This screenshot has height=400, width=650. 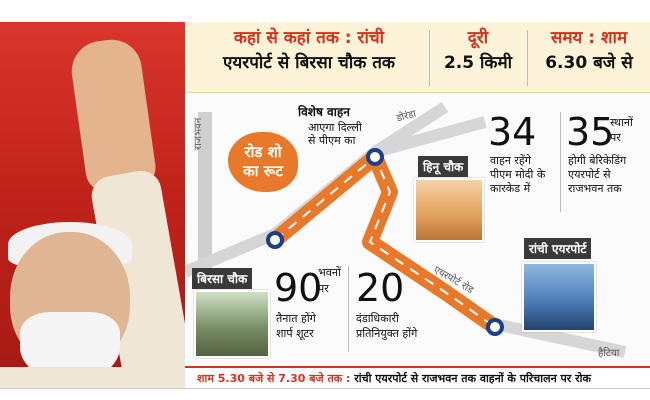 What do you see at coordinates (443, 166) in the screenshot?
I see `hinoo-chowk-label: हिनू चौक` at bounding box center [443, 166].